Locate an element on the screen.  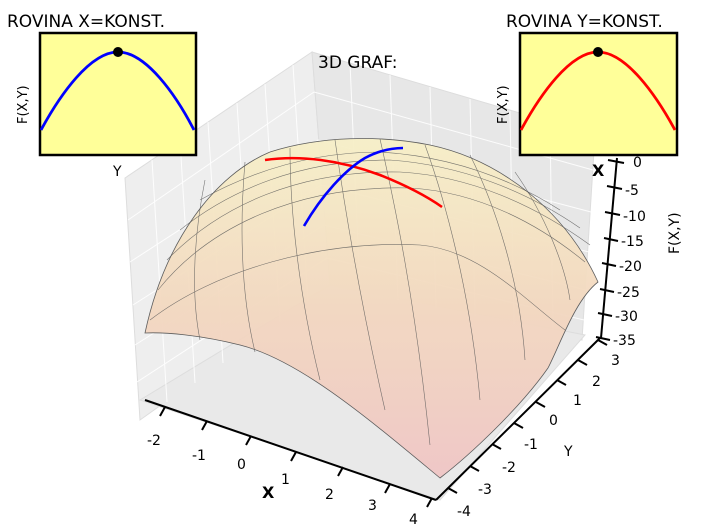
x-tick-label: 1 is located at coordinates (285, 480).